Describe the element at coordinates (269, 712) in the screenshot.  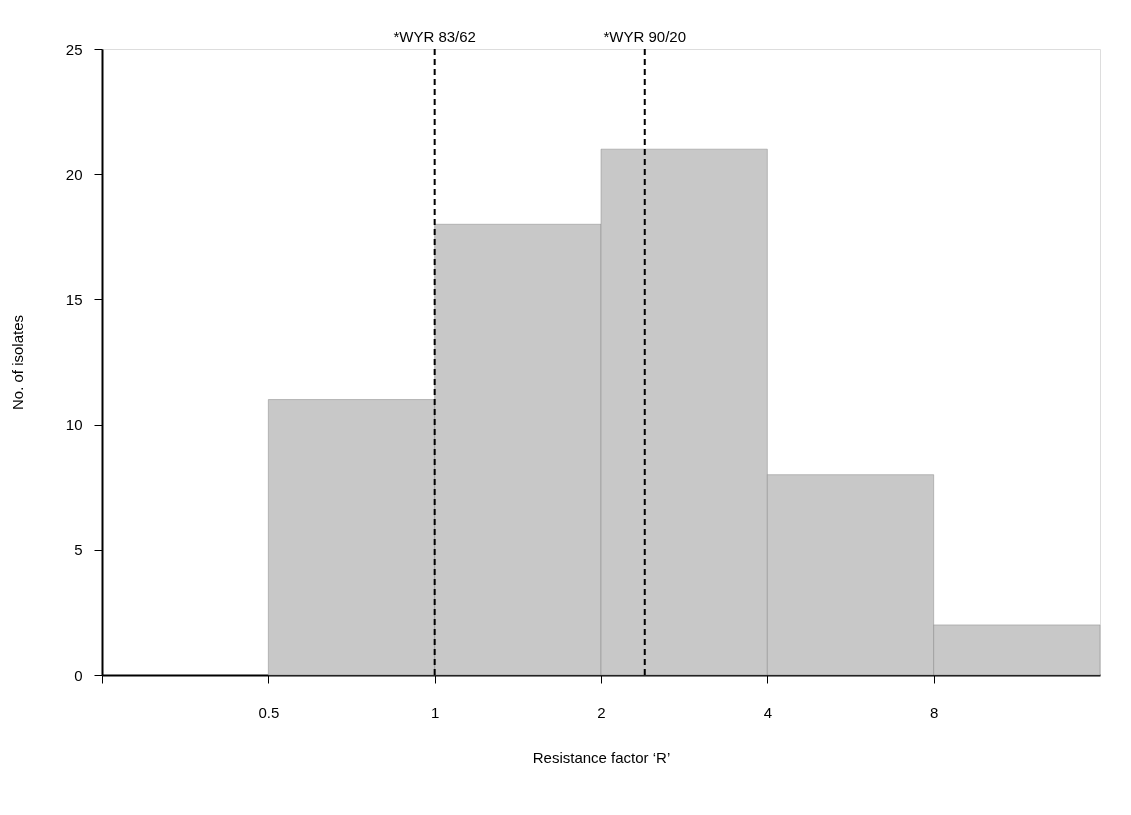
I see `x-tick-label: 0.5` at that location.